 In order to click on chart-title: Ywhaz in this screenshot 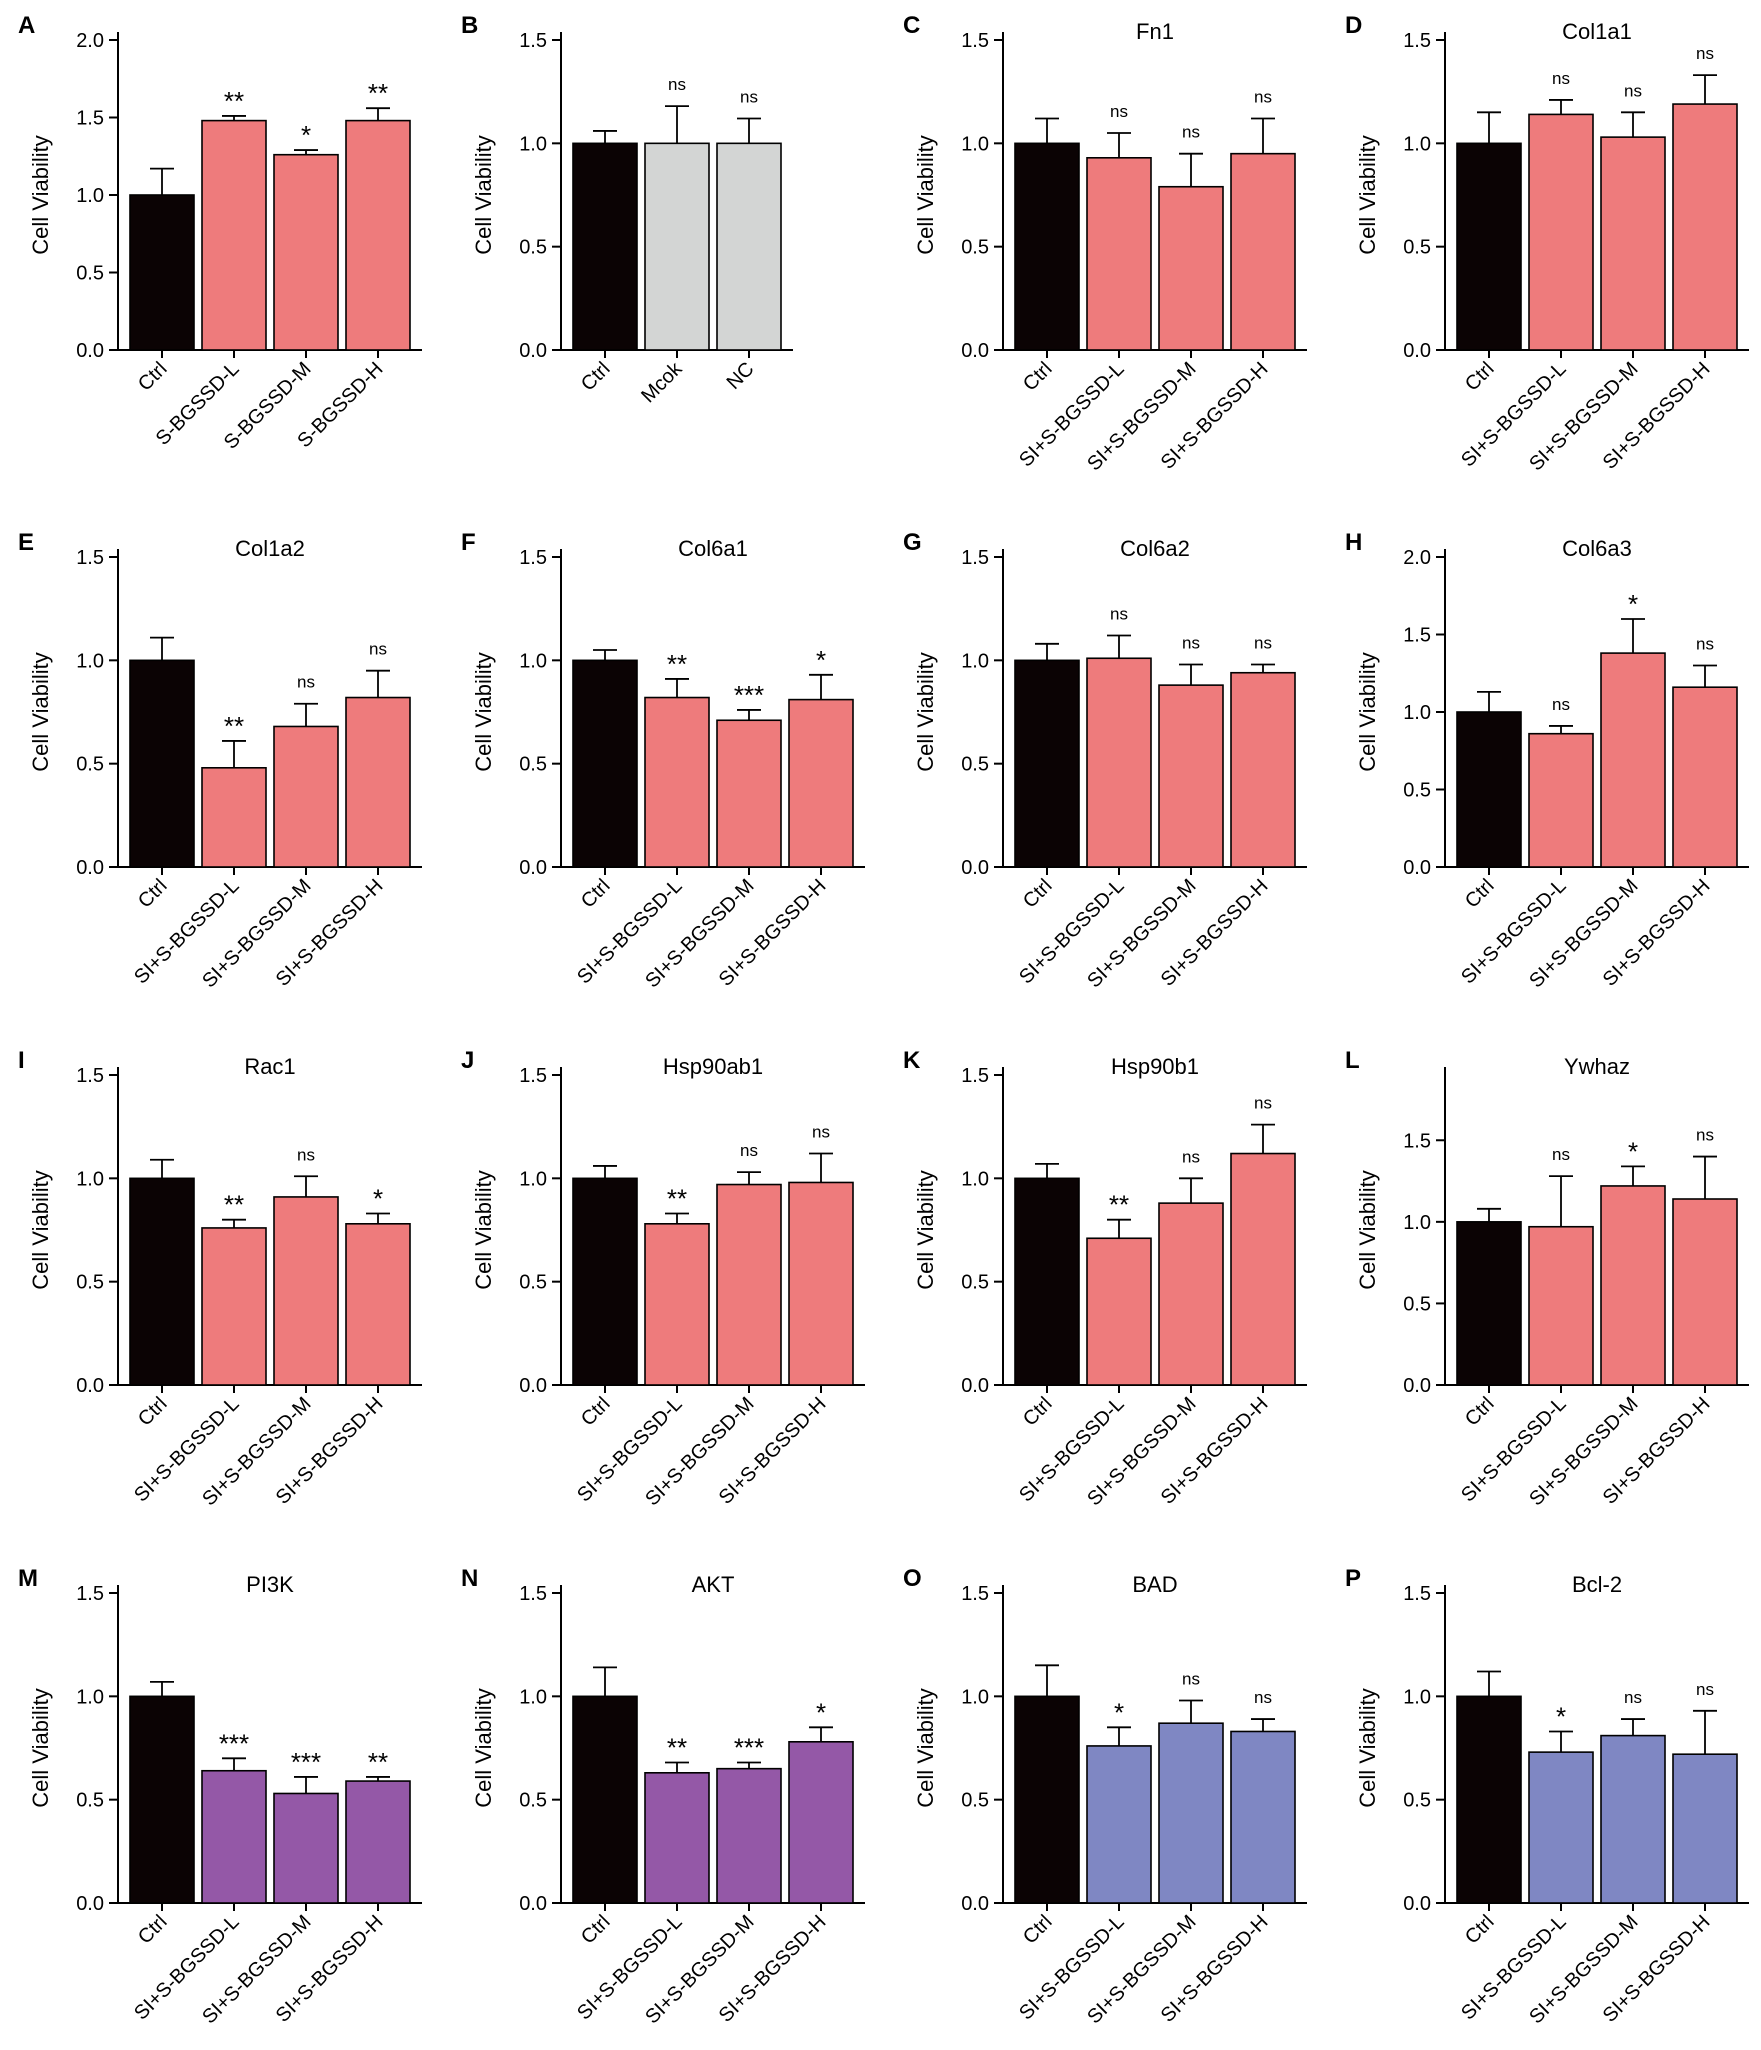, I will do `click(1597, 1066)`.